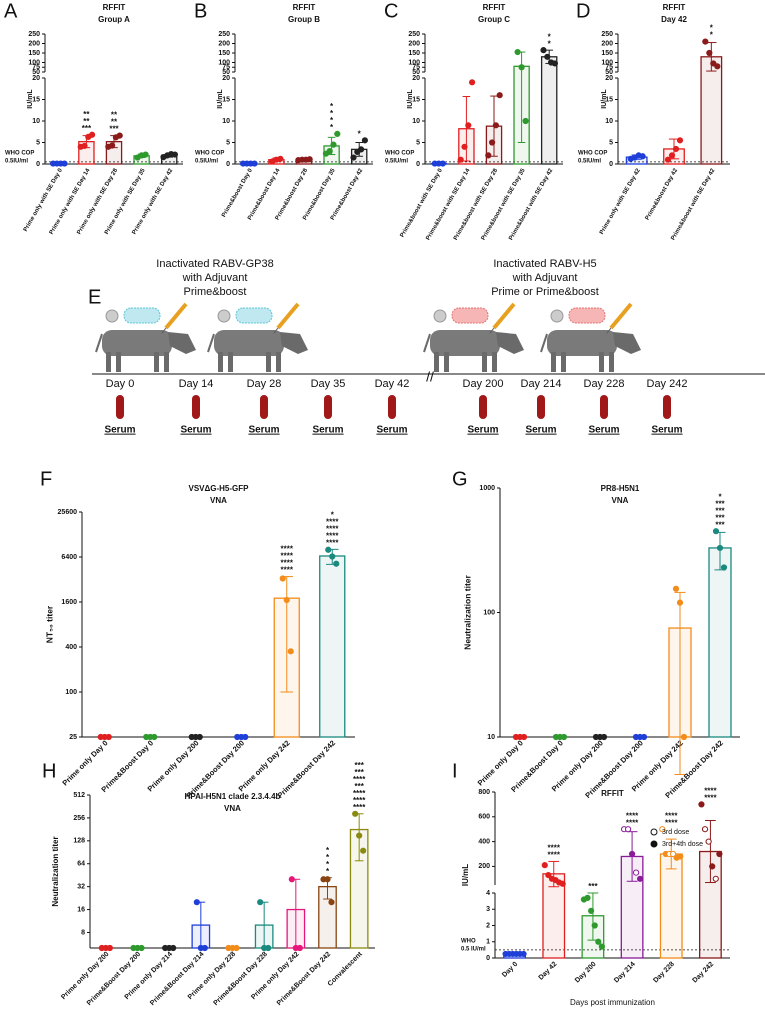 This screenshot has height=1012, width=765. I want to click on y-tick-label: 20, so click(609, 78).